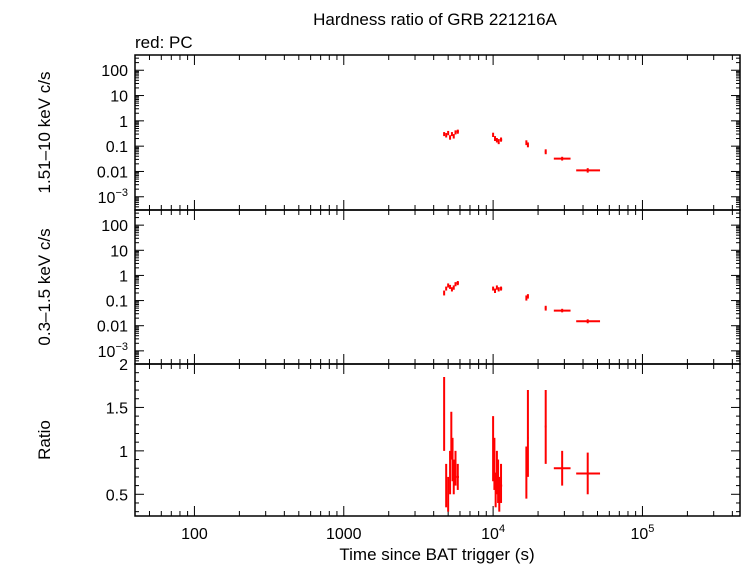 This screenshot has height=566, width=742. Describe the element at coordinates (123, 365) in the screenshot. I see `y-tick-label: 2` at that location.